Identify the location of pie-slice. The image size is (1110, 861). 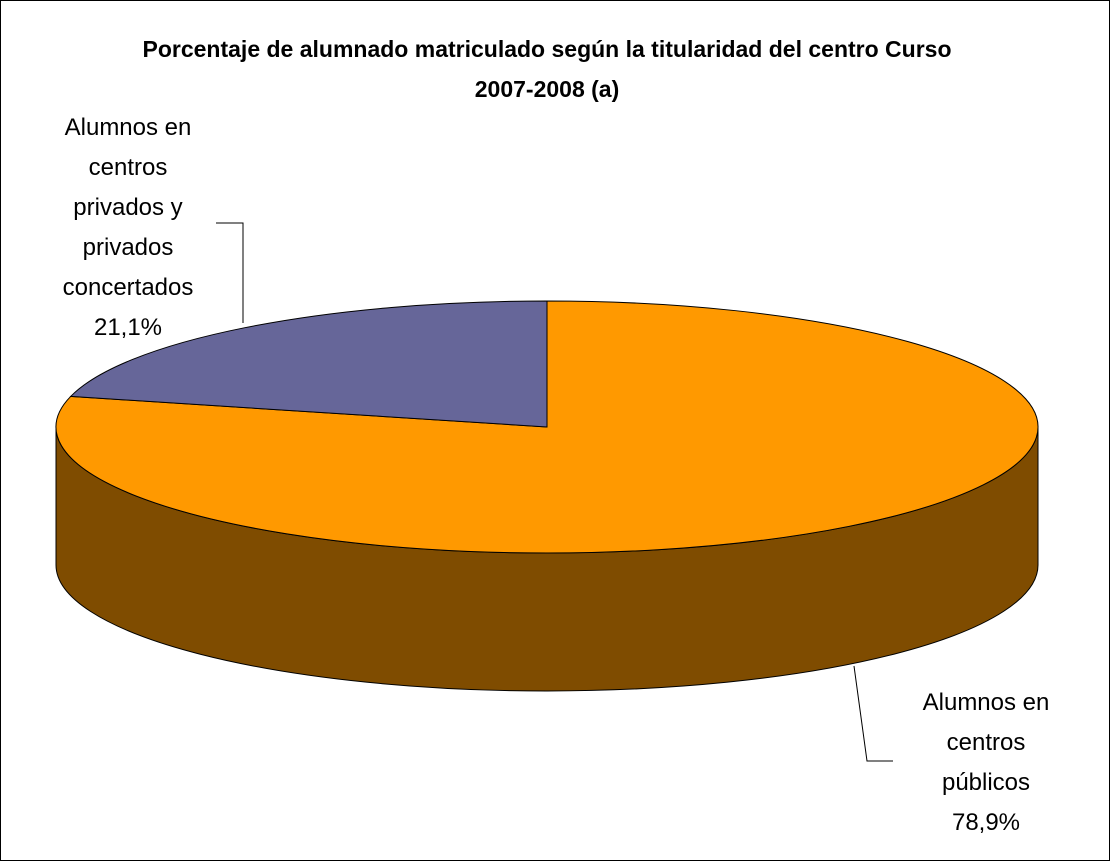
(308, 364).